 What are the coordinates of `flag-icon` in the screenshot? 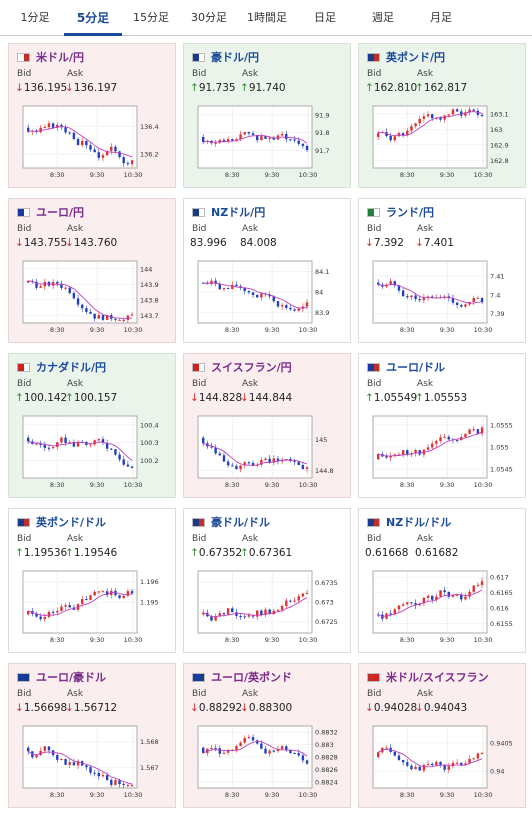 It's located at (23, 212).